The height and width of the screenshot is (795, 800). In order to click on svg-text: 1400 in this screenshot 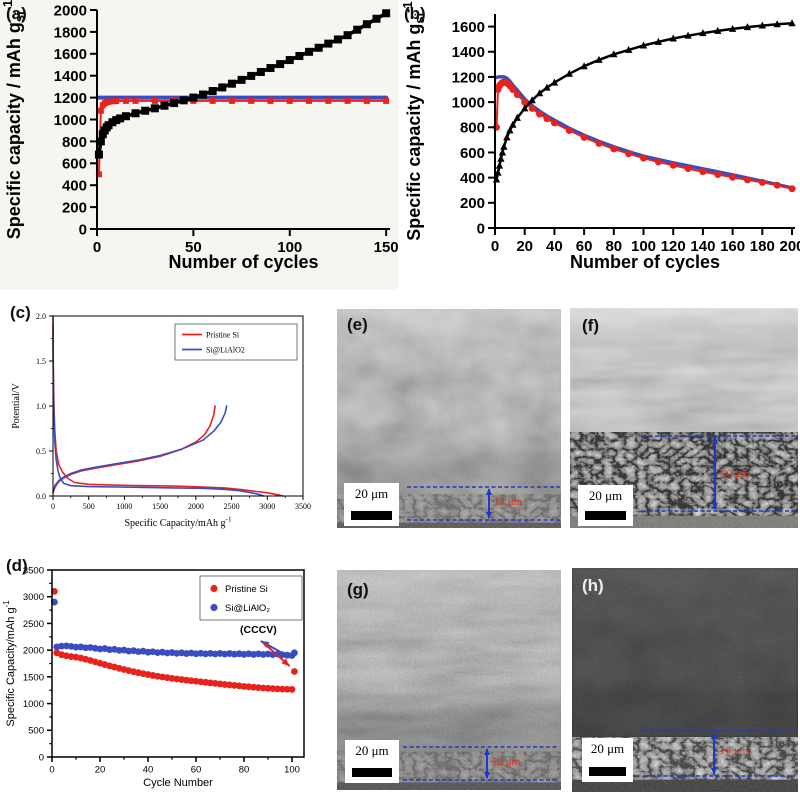, I will do `click(70, 76)`.